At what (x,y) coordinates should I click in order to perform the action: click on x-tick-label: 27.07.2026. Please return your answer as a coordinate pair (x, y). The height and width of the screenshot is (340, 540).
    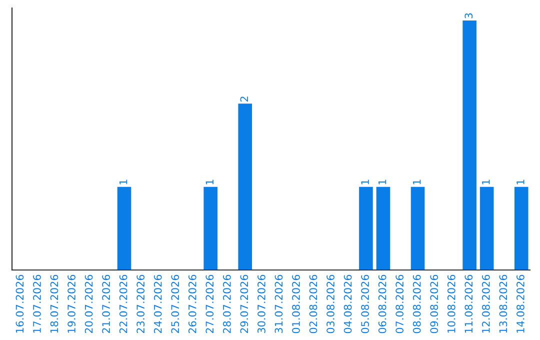
    Looking at the image, I should click on (210, 304).